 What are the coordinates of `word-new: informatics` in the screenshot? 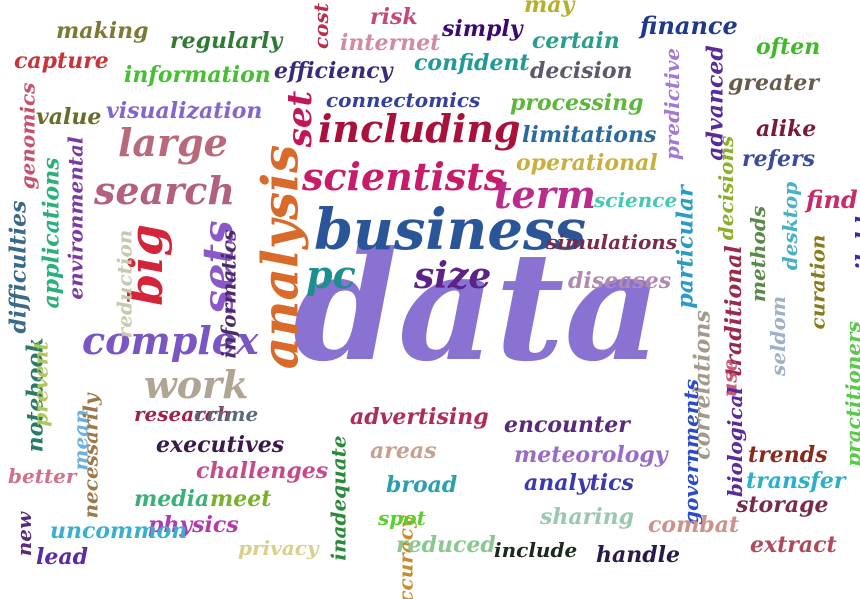 It's located at (228, 294).